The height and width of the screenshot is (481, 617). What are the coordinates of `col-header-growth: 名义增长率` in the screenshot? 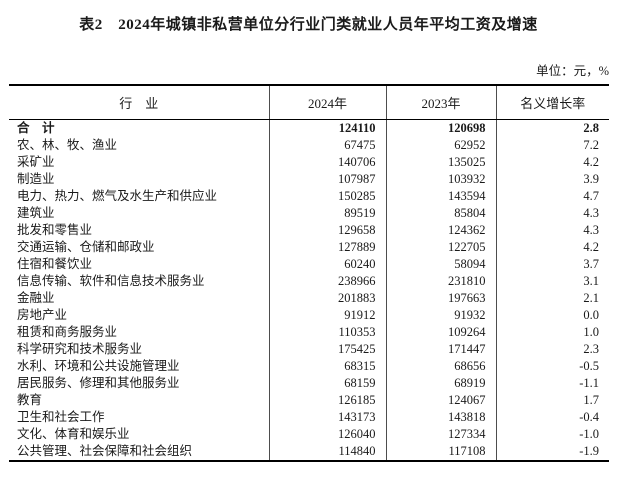 It's located at (552, 102).